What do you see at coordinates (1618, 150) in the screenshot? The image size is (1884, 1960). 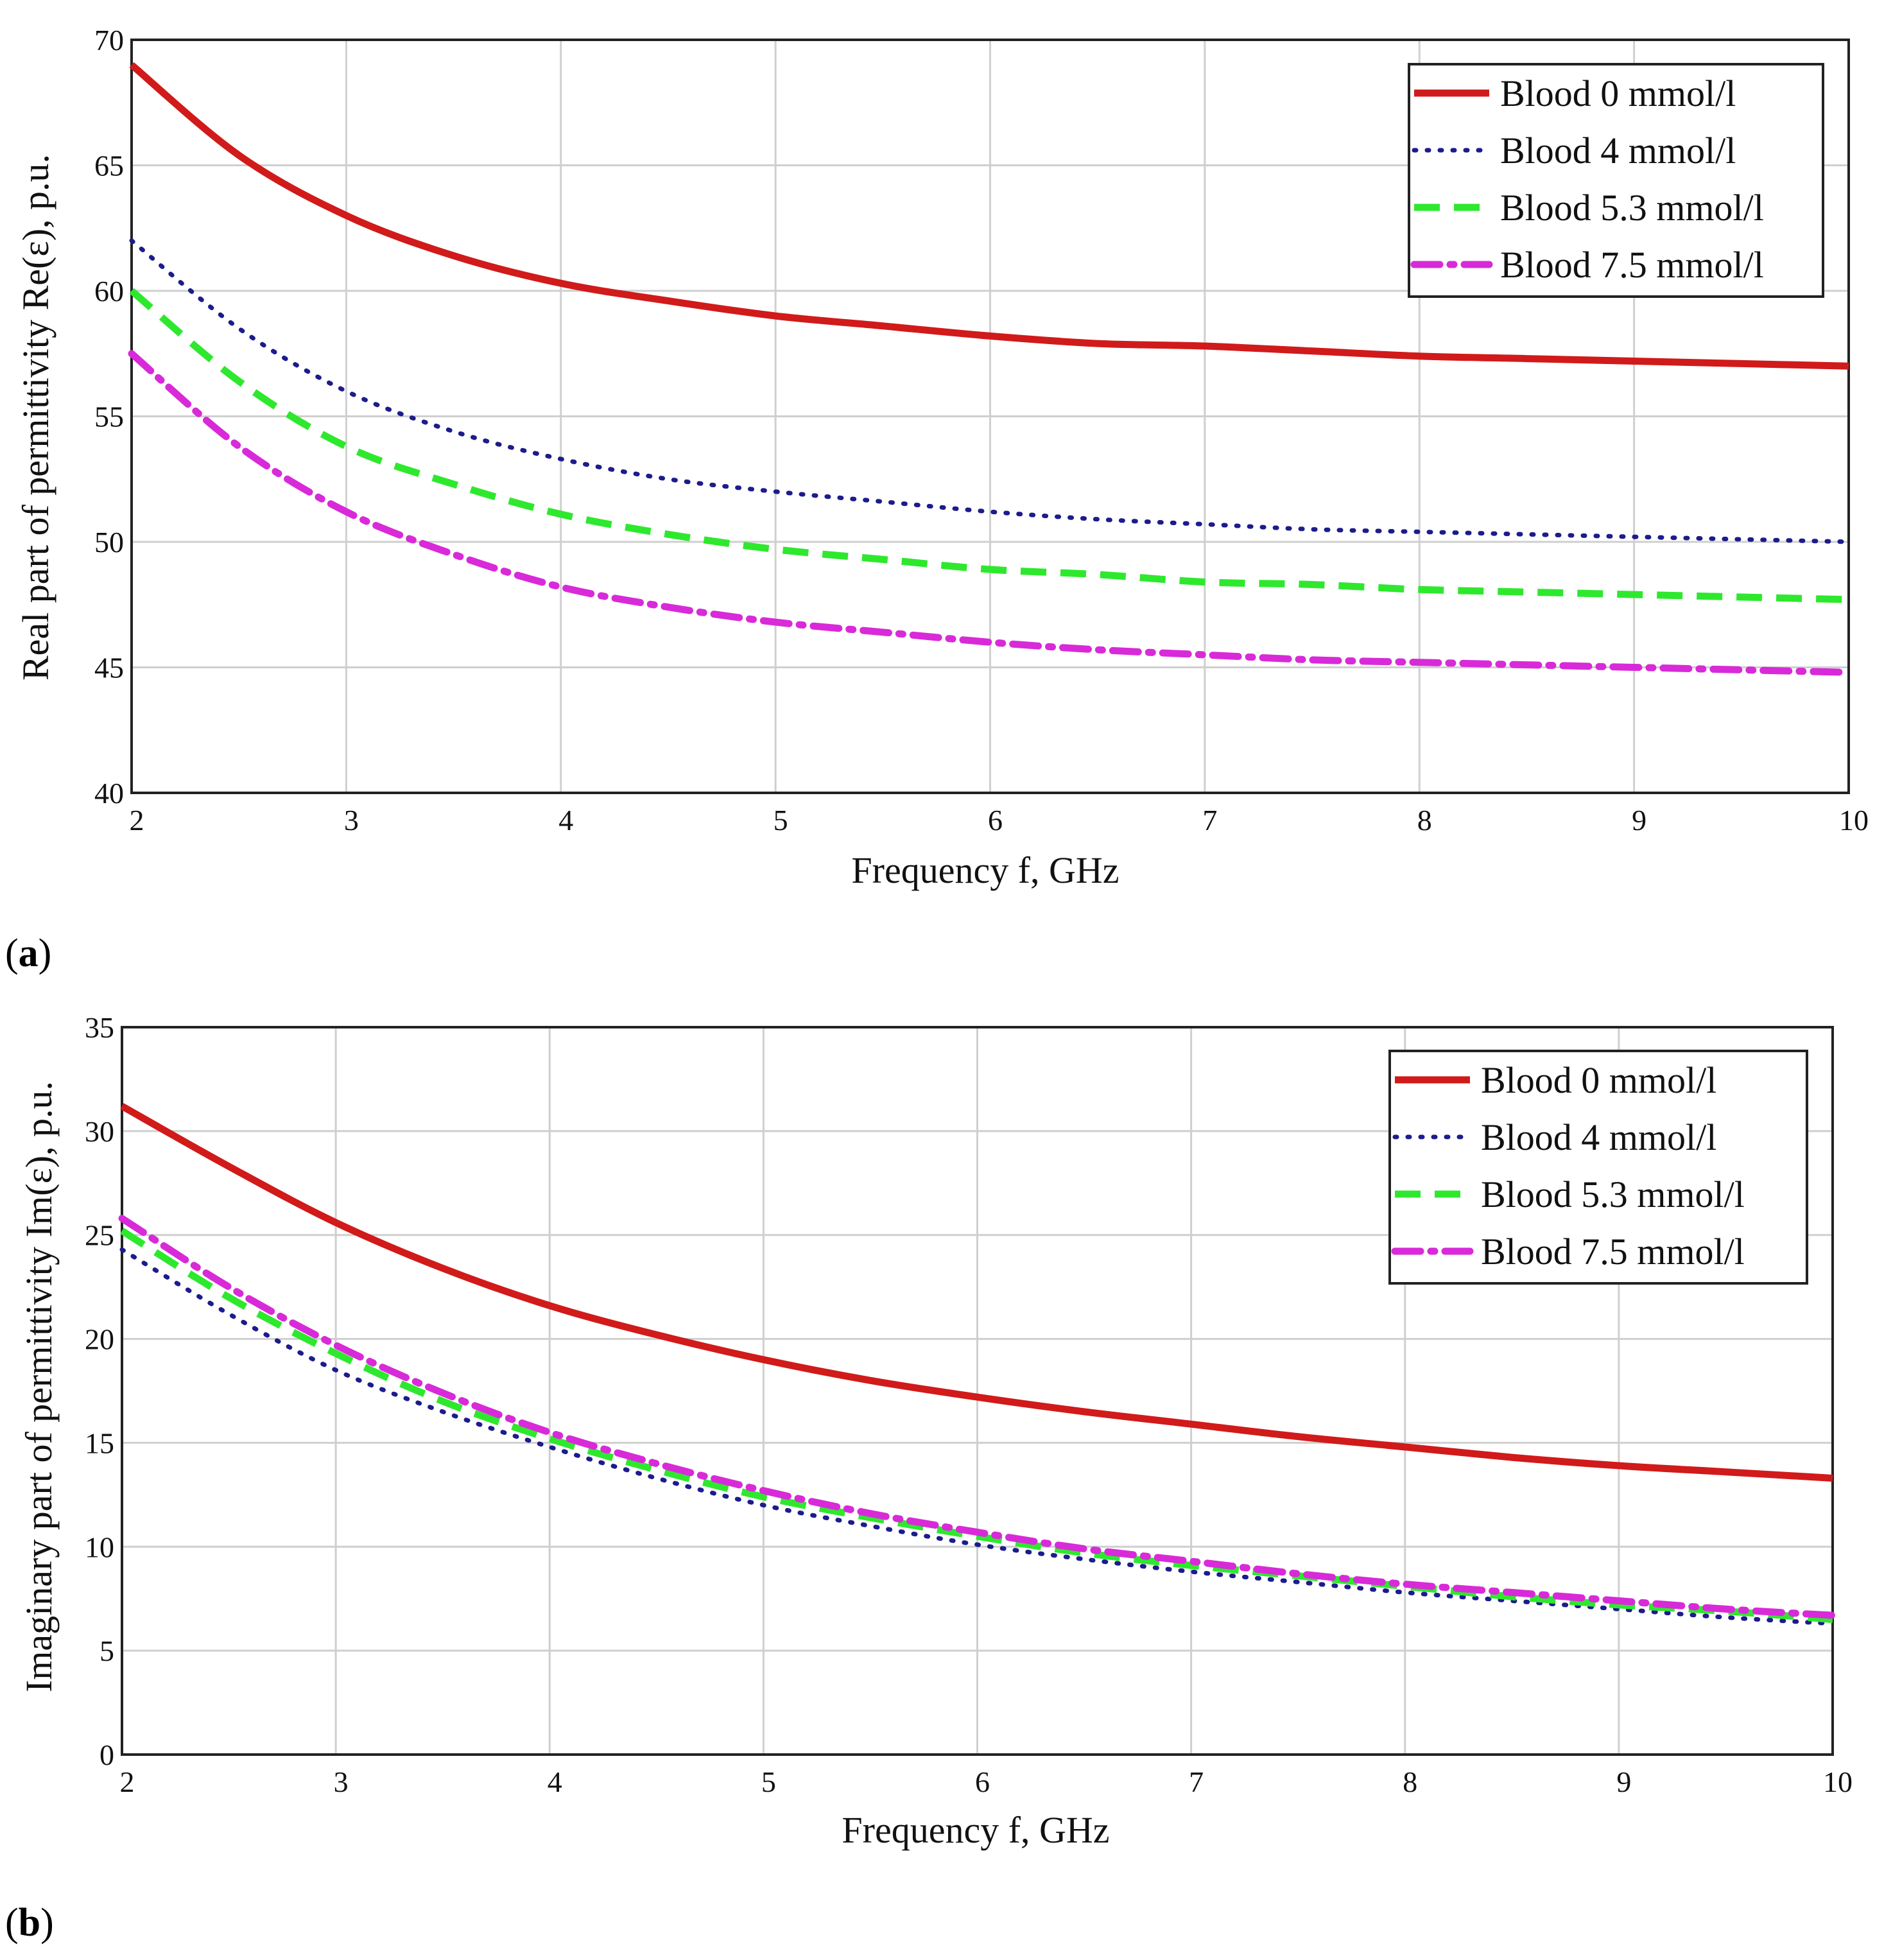 I see `chart-a-legend-label-2: Blood 4 mmol/l` at bounding box center [1618, 150].